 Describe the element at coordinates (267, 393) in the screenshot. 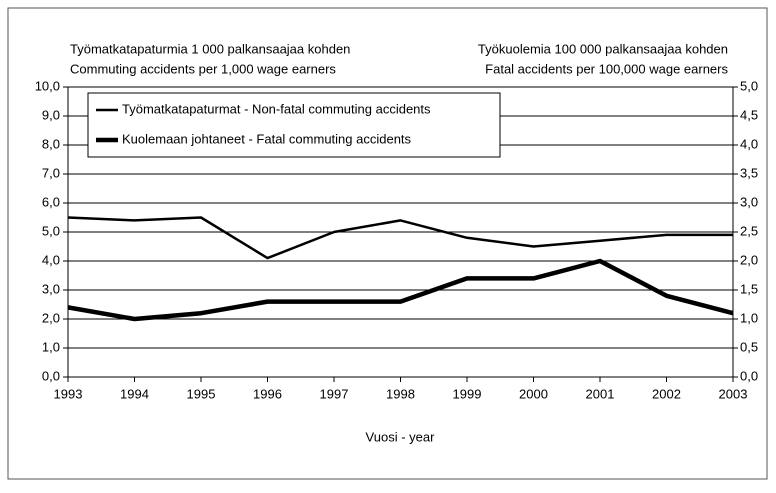

I see `x-tick-label: 1996` at that location.